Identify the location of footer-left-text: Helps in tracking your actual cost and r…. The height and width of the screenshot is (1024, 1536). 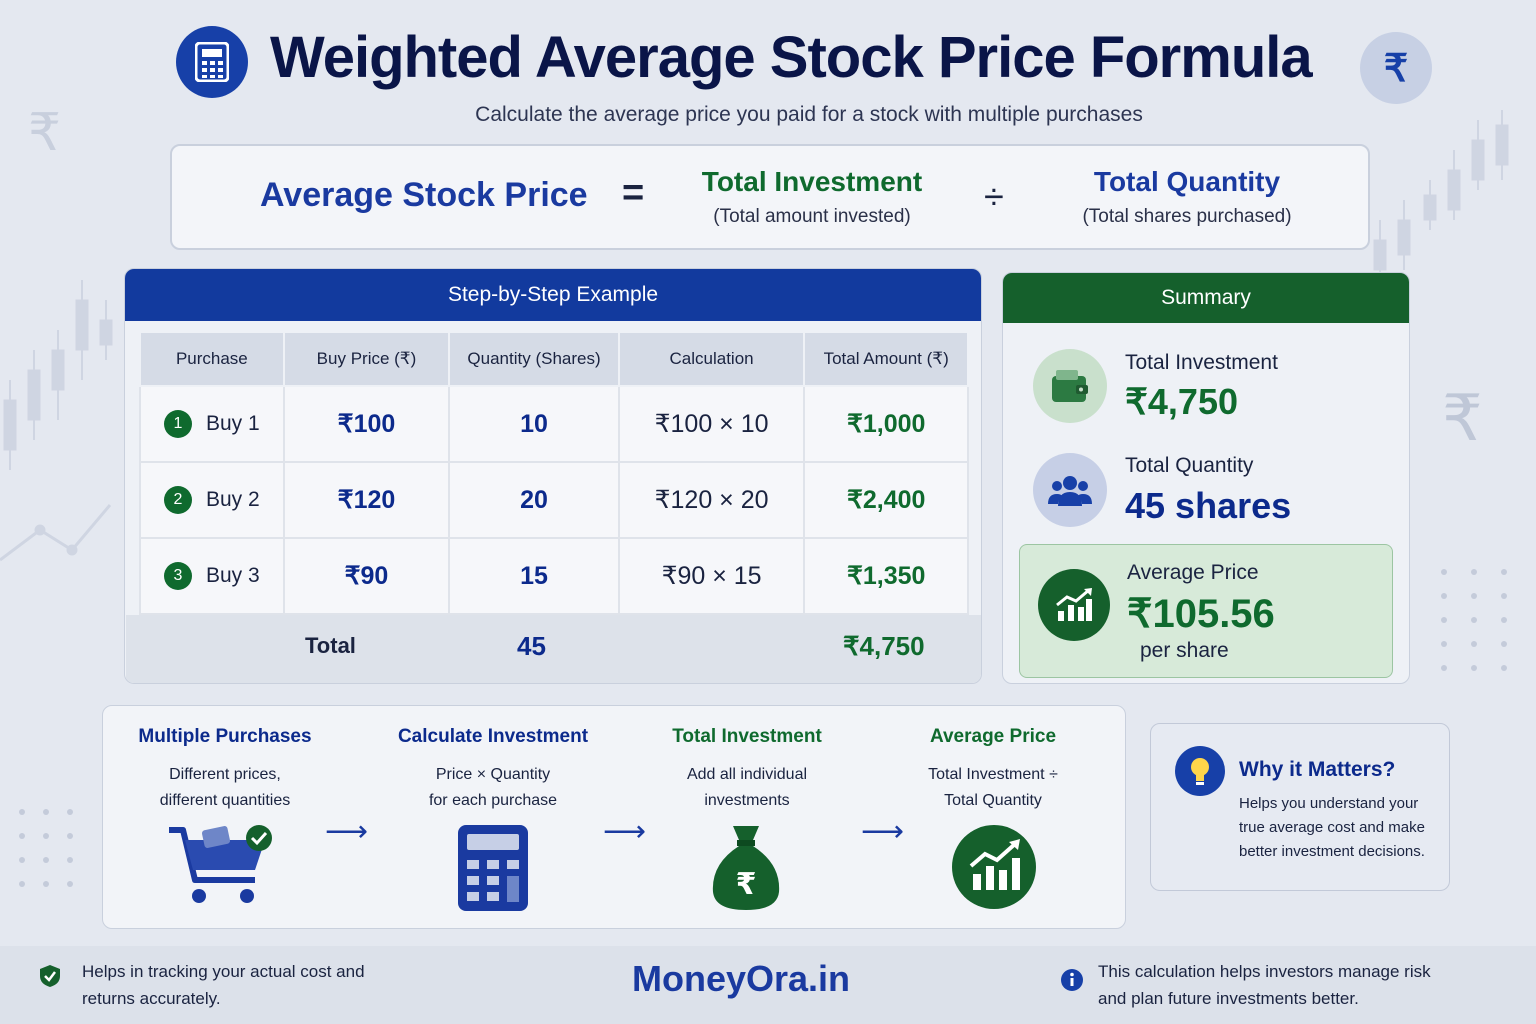
(223, 985).